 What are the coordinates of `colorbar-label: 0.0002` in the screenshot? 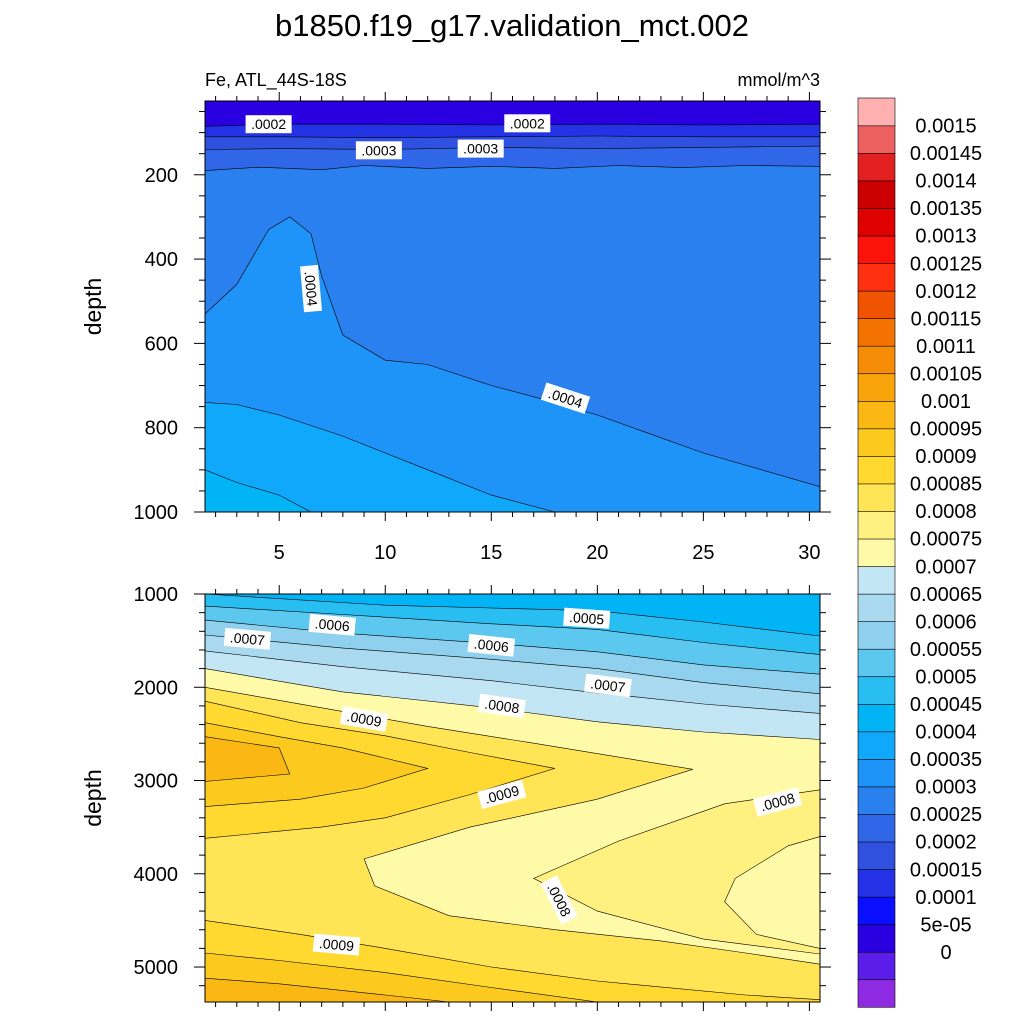 It's located at (945, 843).